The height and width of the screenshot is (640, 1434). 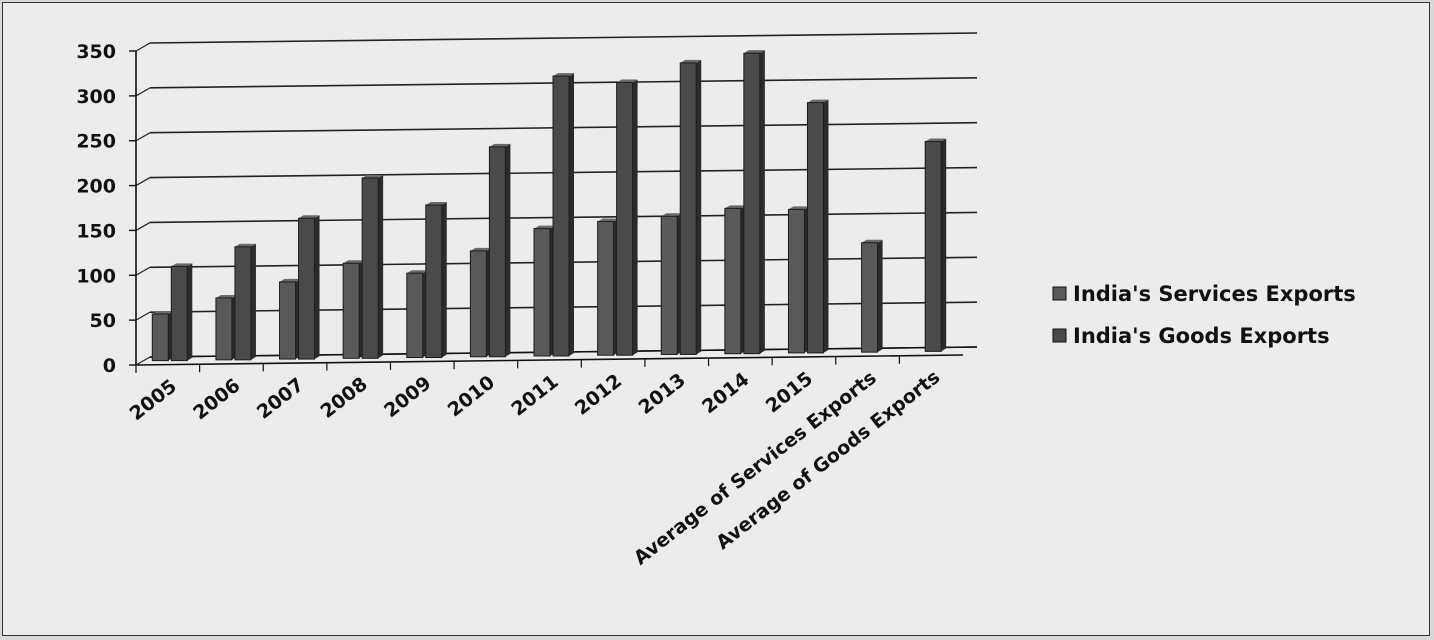 I want to click on x-category-label: 2011, so click(x=534, y=396).